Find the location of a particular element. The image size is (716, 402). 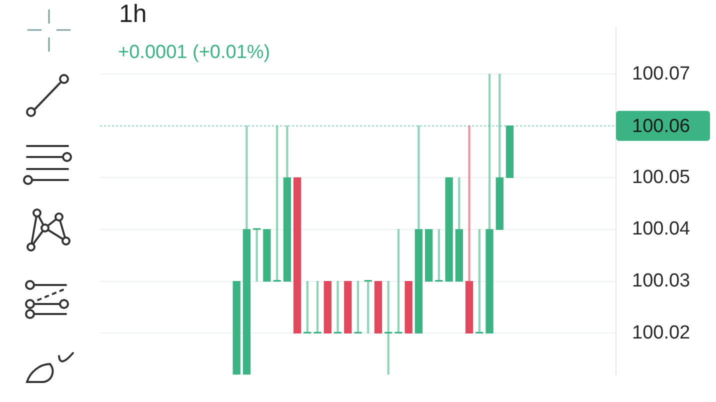

y-tick-label: 100.07 is located at coordinates (661, 73).